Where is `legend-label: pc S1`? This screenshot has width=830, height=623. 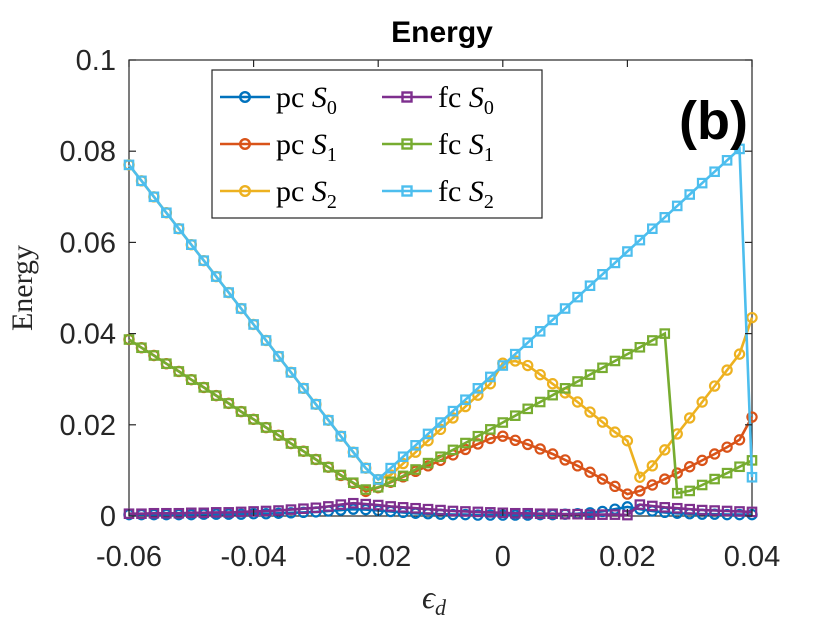
legend-label: pc S1 is located at coordinates (306, 147).